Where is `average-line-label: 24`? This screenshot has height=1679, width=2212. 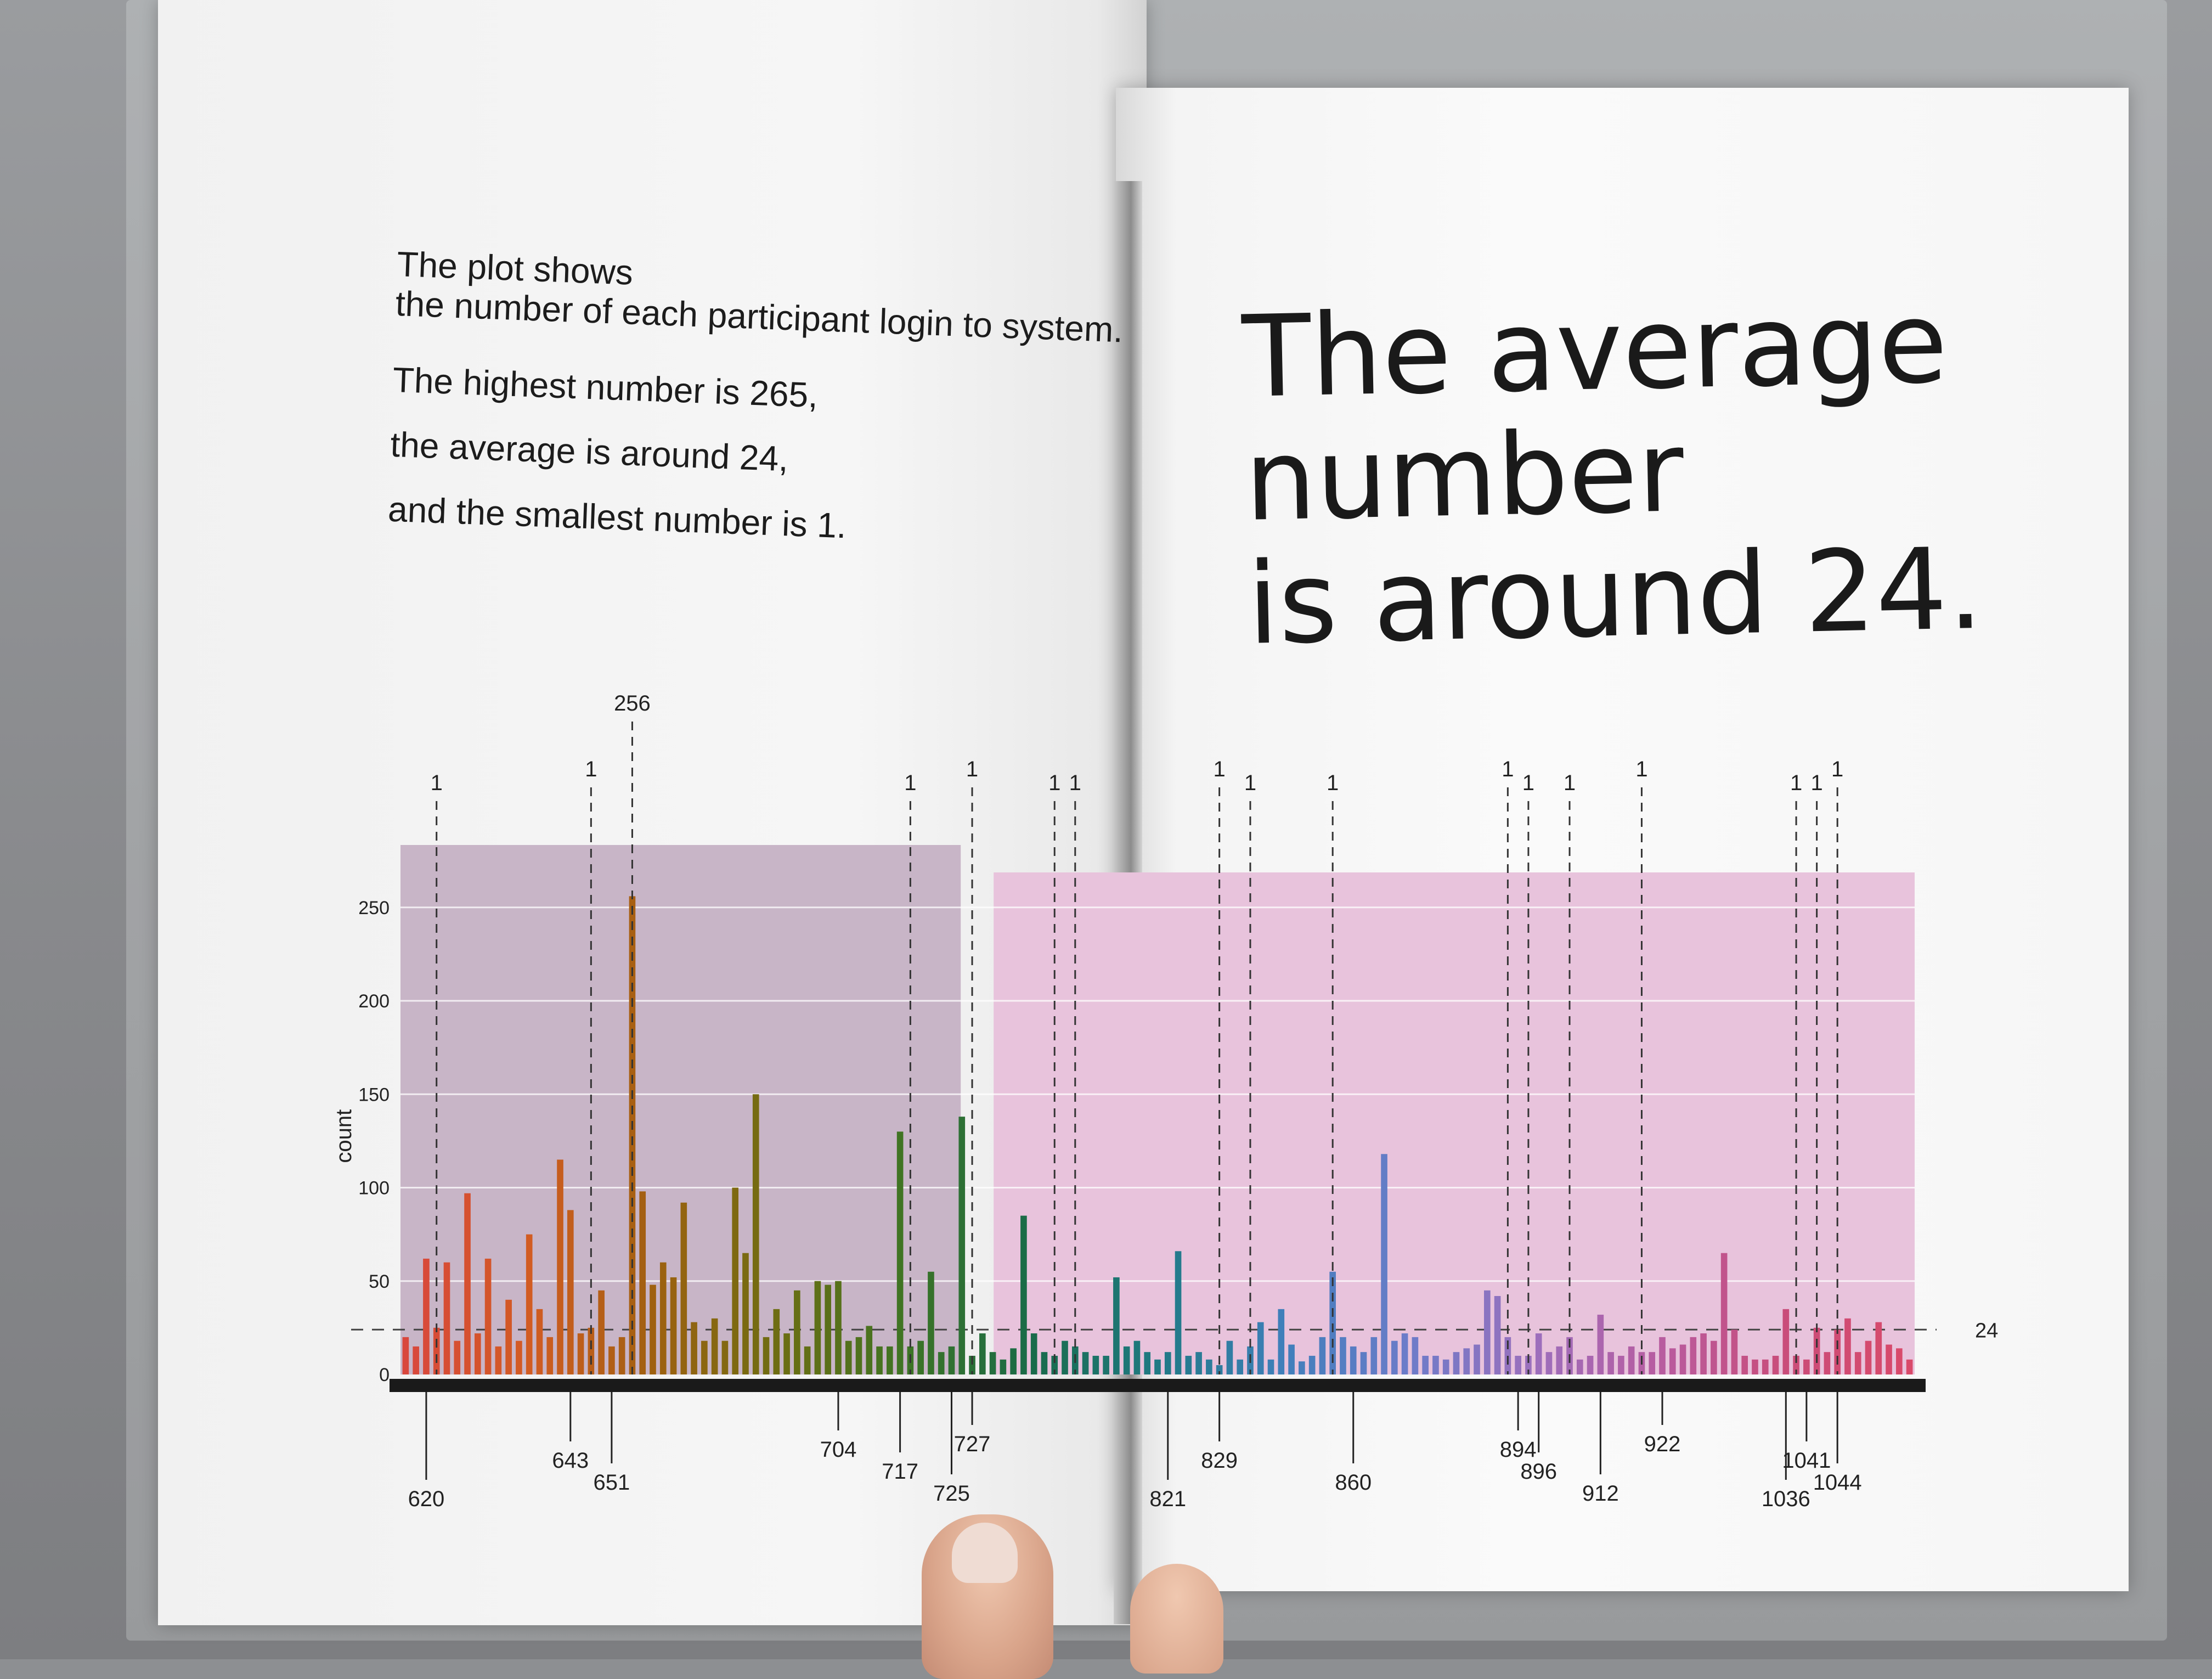 average-line-label: 24 is located at coordinates (1987, 1331).